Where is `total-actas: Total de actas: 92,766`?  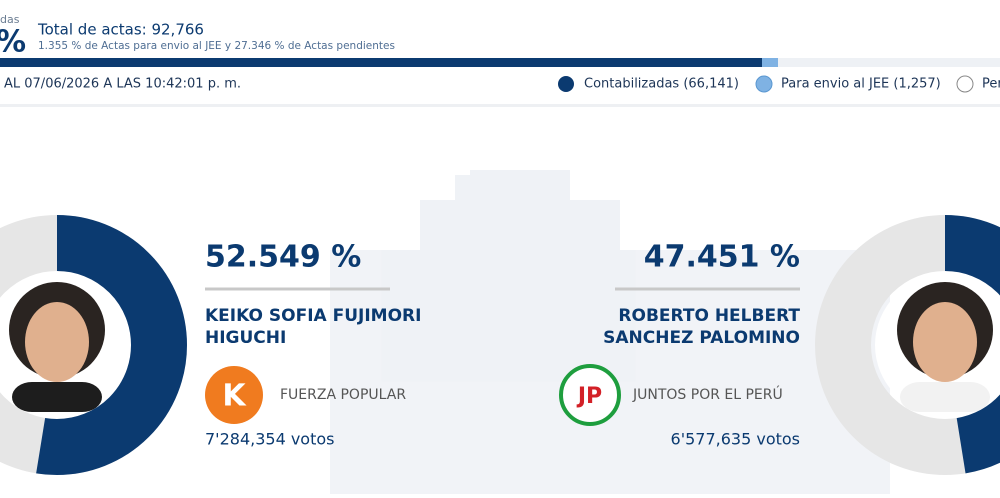 total-actas: Total de actas: 92,766 is located at coordinates (120, 30).